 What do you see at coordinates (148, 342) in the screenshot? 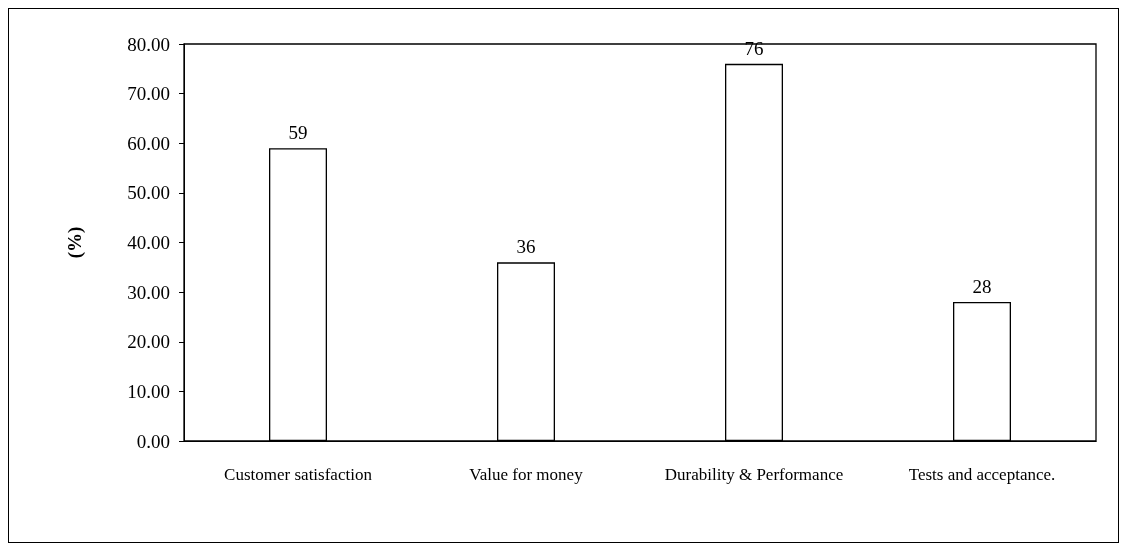
I see `y-tick-label: 20.00` at bounding box center [148, 342].